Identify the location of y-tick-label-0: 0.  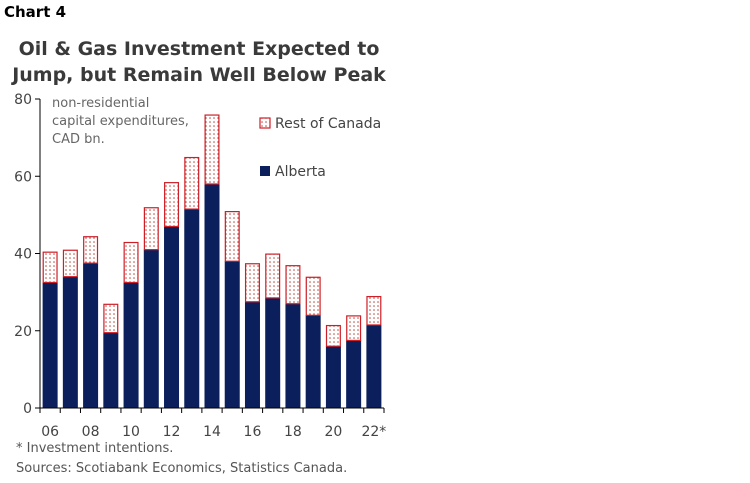
(27, 409).